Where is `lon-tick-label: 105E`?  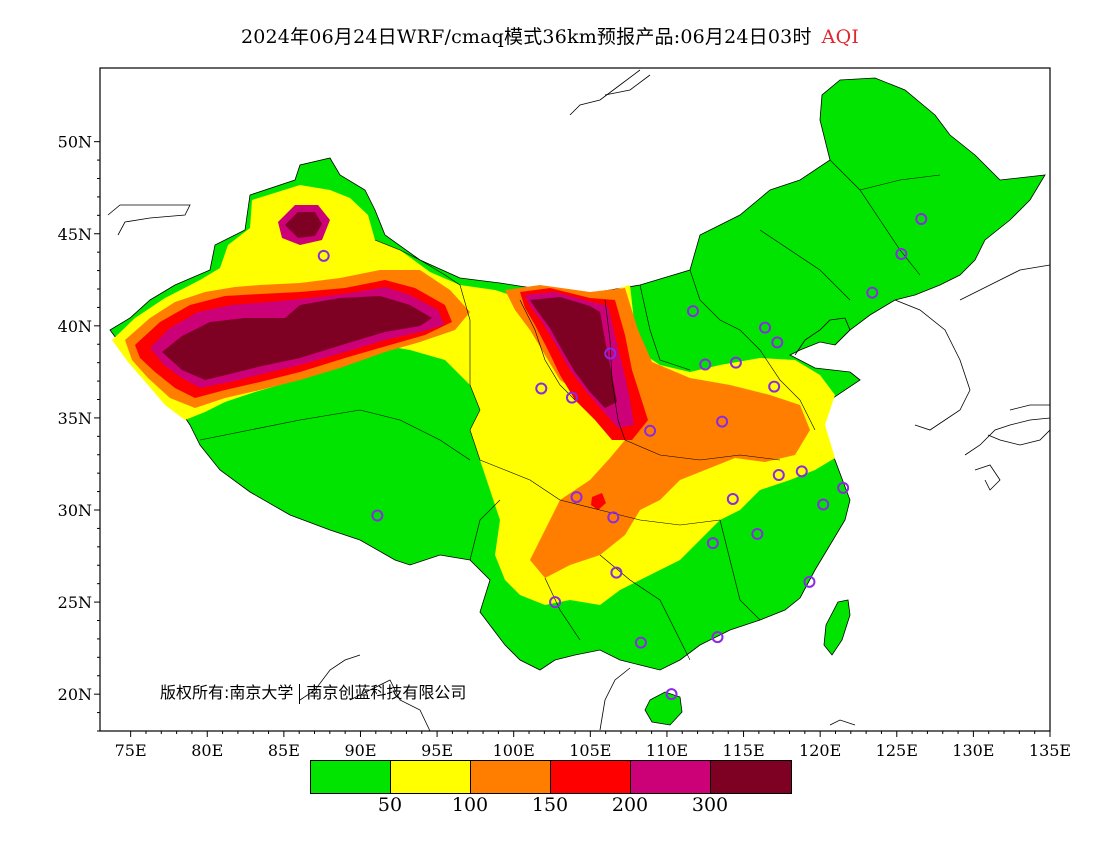 lon-tick-label: 105E is located at coordinates (590, 750).